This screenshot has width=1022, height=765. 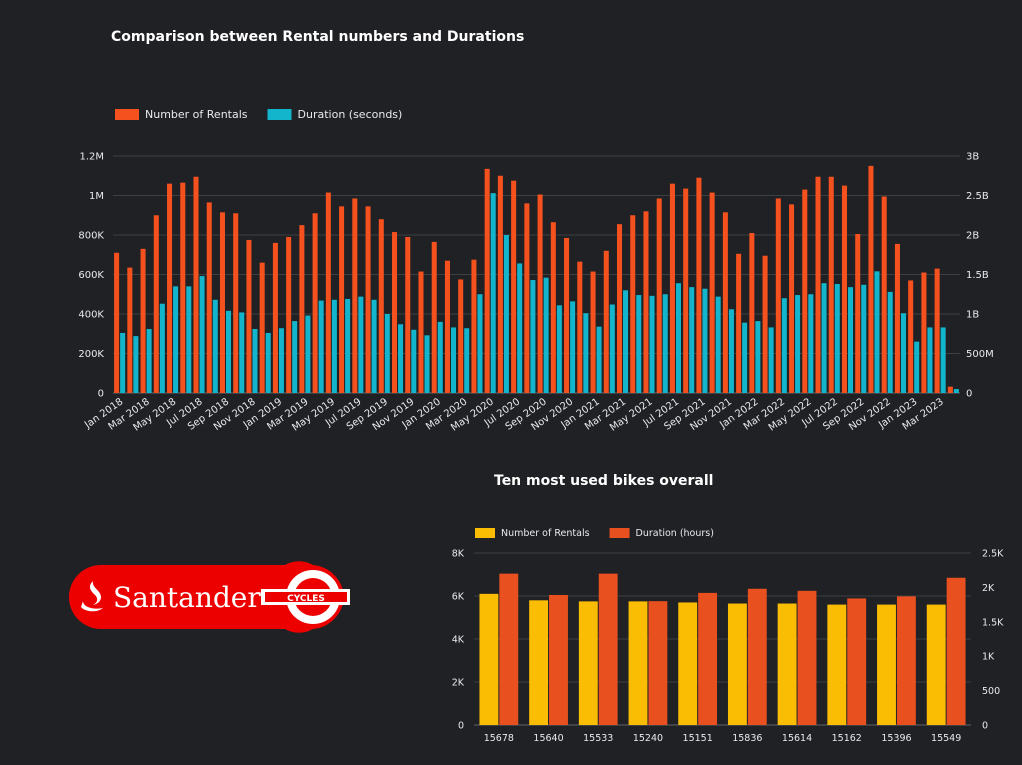 I want to click on flame-icon, so click(x=92, y=596).